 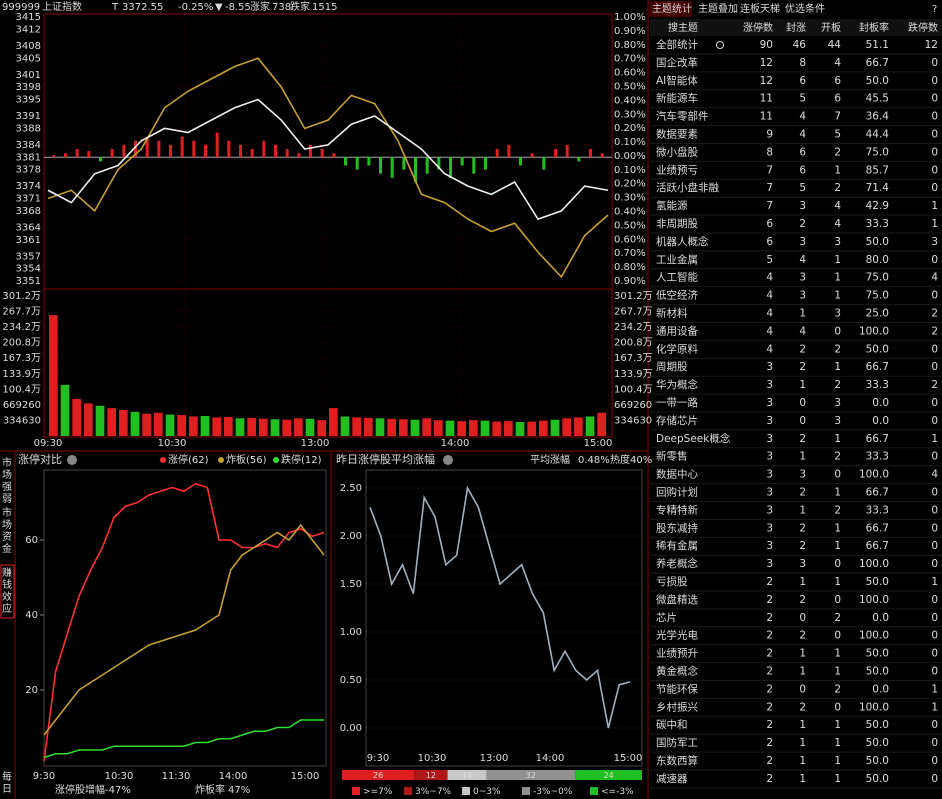 What do you see at coordinates (239, 790) in the screenshot?
I see `footer-value: 47%` at bounding box center [239, 790].